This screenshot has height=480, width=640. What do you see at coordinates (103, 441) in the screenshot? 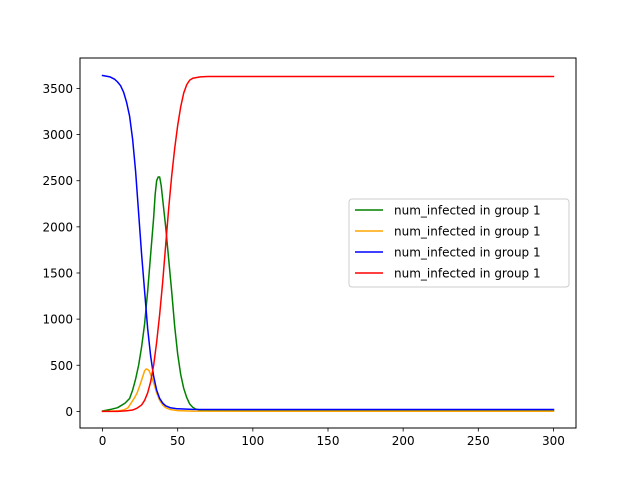
I see `x-tick-label: 0` at bounding box center [103, 441].